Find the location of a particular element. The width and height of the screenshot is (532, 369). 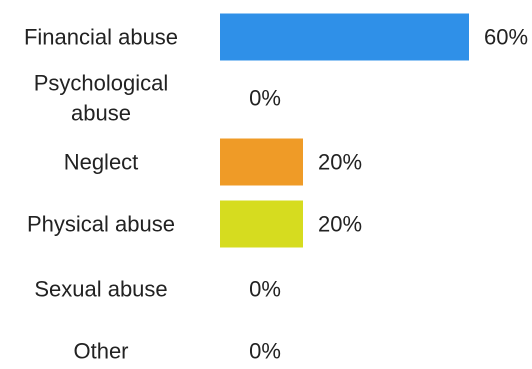

category-label: Psychological abuse is located at coordinates (101, 98).